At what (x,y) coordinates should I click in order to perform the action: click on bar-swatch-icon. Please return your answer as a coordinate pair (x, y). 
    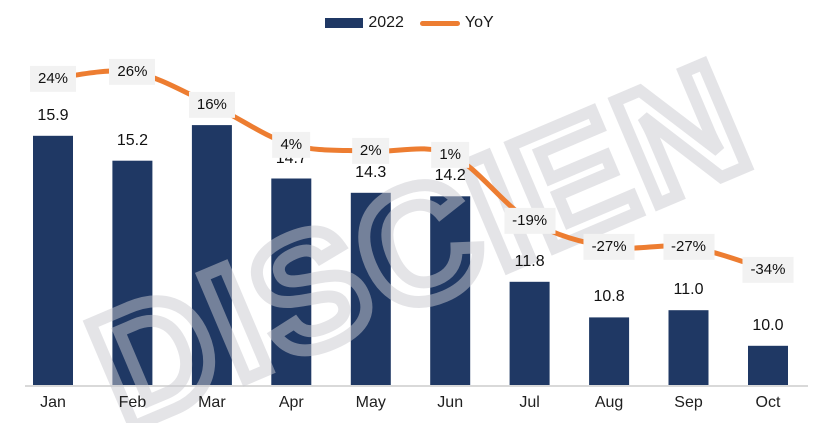
    Looking at the image, I should click on (344, 23).